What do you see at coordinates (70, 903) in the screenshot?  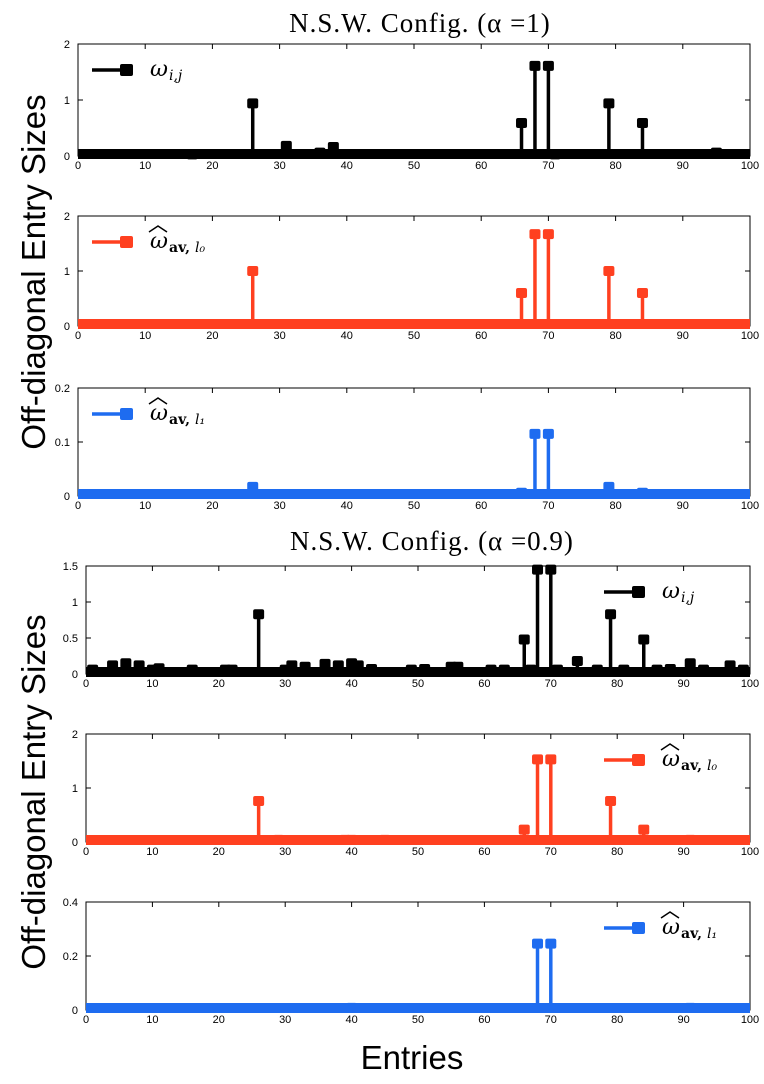 I see `y-tick-label: 0.4` at bounding box center [70, 903].